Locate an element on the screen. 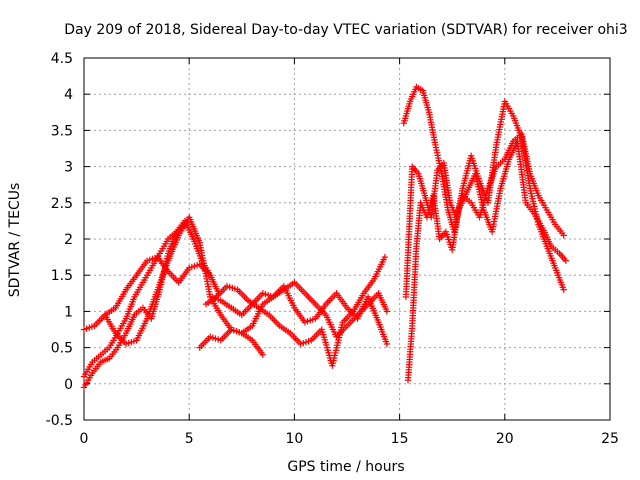 The width and height of the screenshot is (640, 480). x-tick-label: 25 is located at coordinates (610, 439).